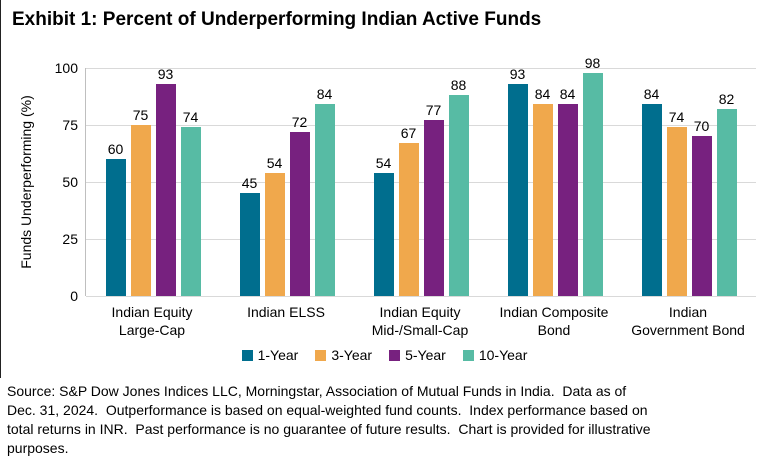 Image resolution: width=769 pixels, height=471 pixels. Describe the element at coordinates (408, 133) in the screenshot. I see `bar-value-label: 67` at that location.